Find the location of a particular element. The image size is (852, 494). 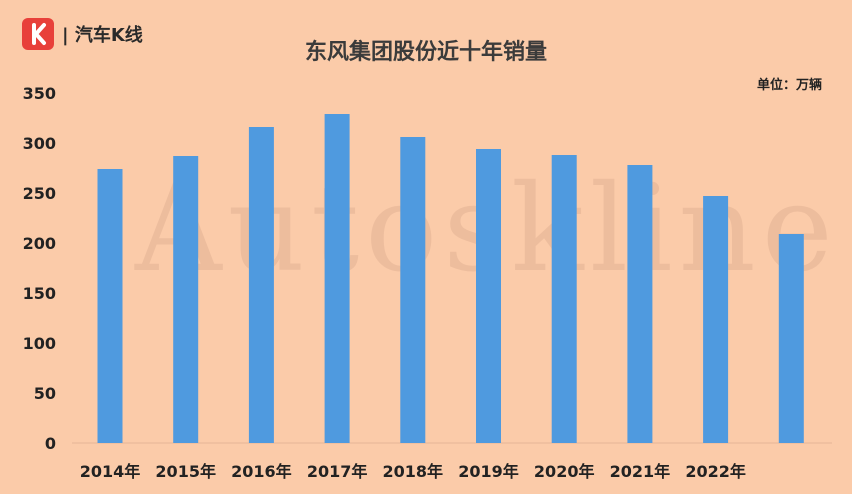

x-tick-label: 2021年 is located at coordinates (640, 471).